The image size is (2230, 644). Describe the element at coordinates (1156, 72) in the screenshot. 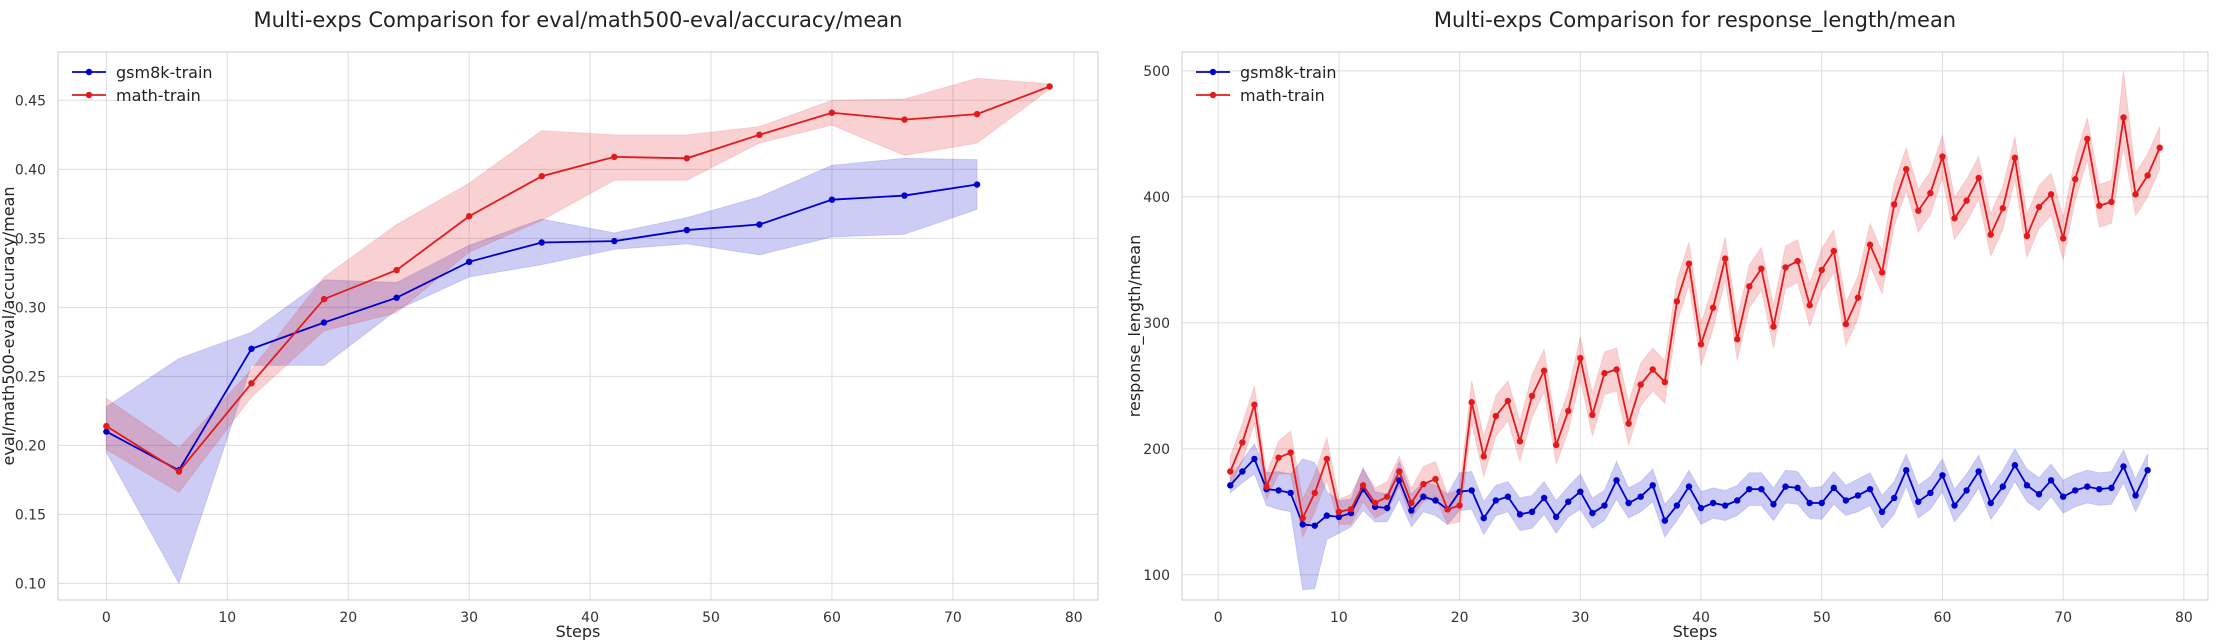

I see `chart-2-y-tick-label: 500` at that location.